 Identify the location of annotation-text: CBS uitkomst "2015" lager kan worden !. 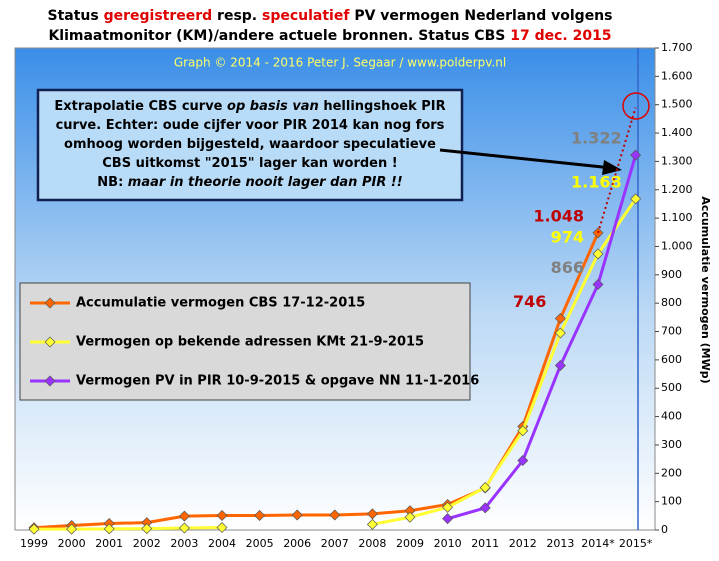
(249, 163).